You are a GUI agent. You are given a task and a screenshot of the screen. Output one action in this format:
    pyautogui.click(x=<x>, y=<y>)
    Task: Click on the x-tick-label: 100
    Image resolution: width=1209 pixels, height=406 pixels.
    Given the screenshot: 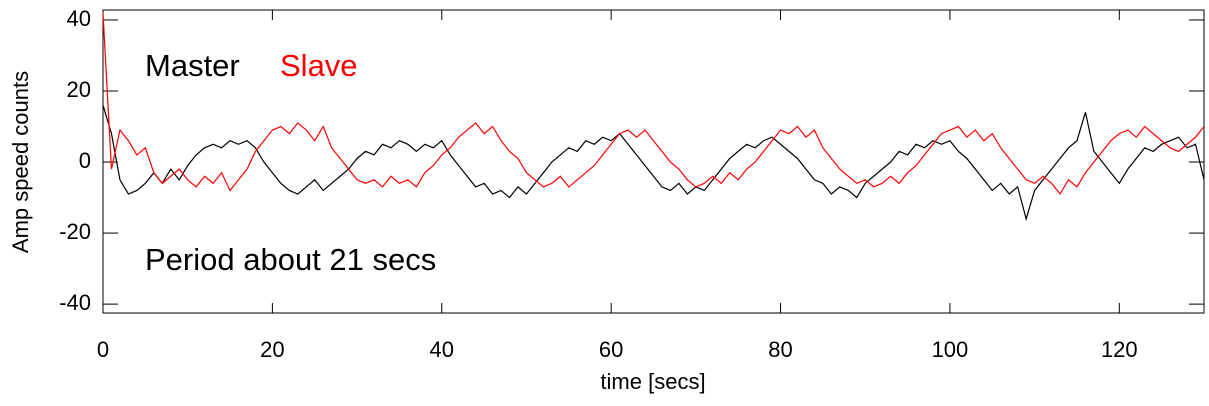 What is the action you would take?
    pyautogui.click(x=950, y=349)
    